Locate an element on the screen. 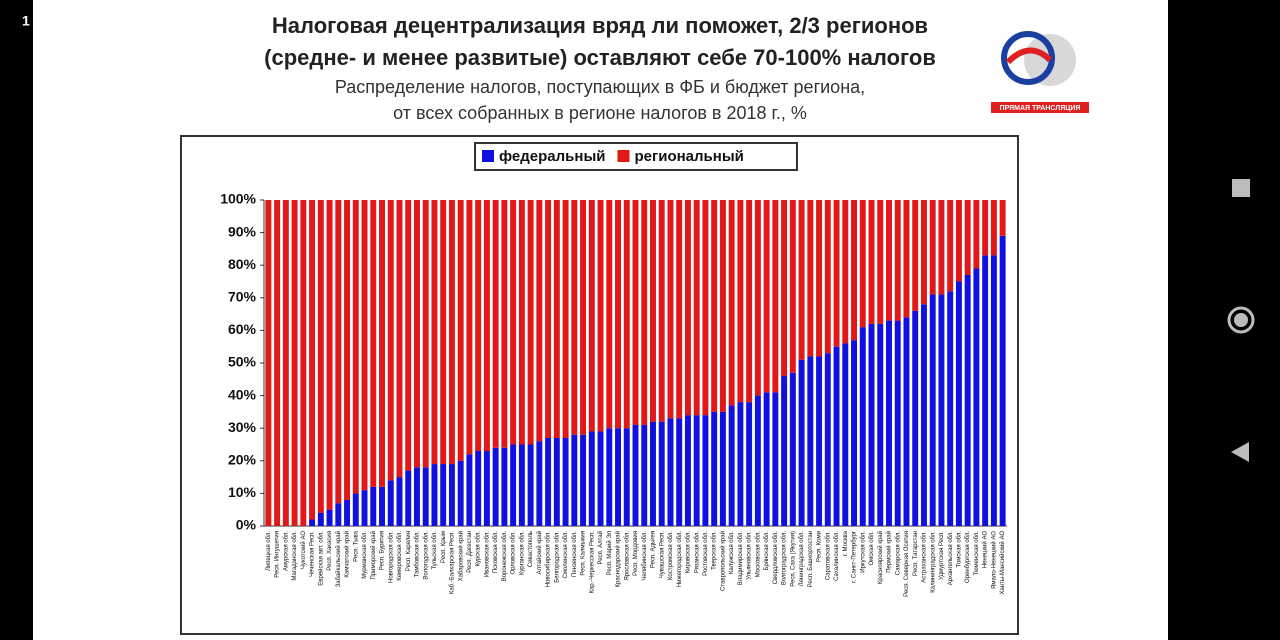 The image size is (1280, 640). x-tick-label: Краснодарский край is located at coordinates (618, 559).